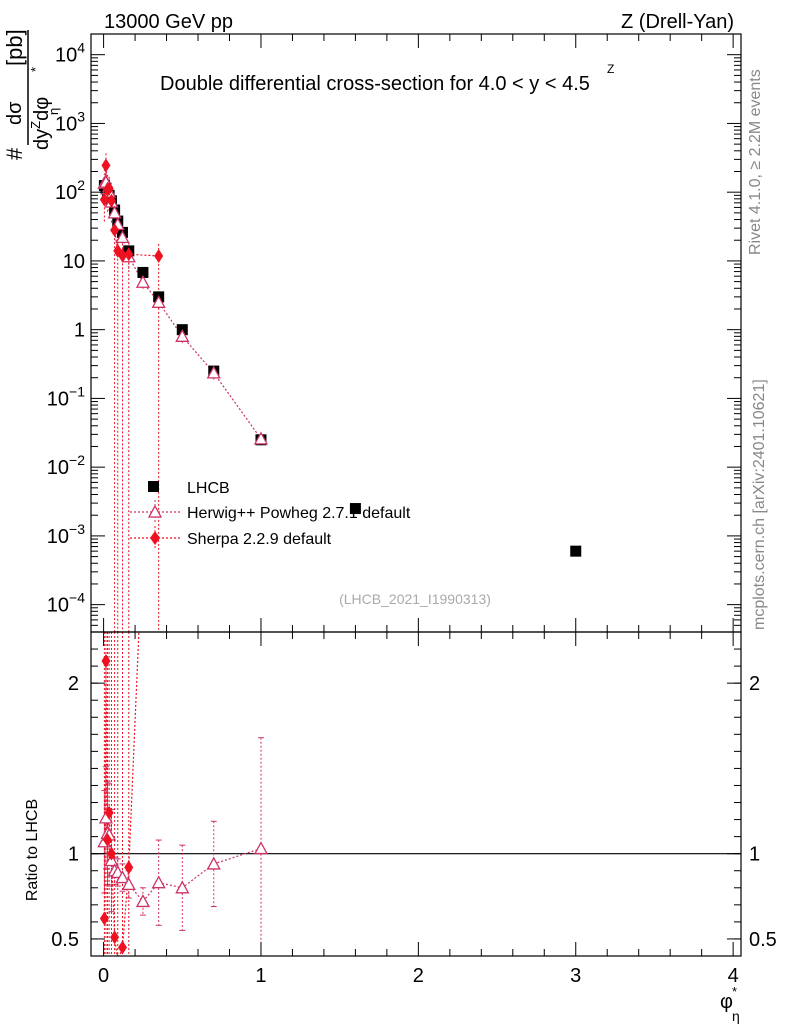 The height and width of the screenshot is (1024, 786). Describe the element at coordinates (65, 940) in the screenshot. I see `ratio-ytick-label: 0.5` at that location.